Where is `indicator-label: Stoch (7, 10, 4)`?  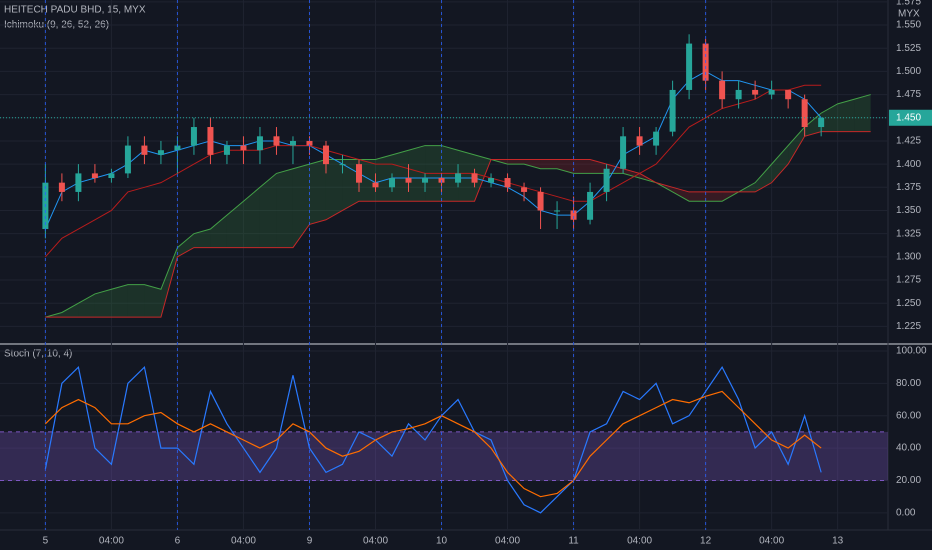 indicator-label: Stoch (7, 10, 4) is located at coordinates (38, 354).